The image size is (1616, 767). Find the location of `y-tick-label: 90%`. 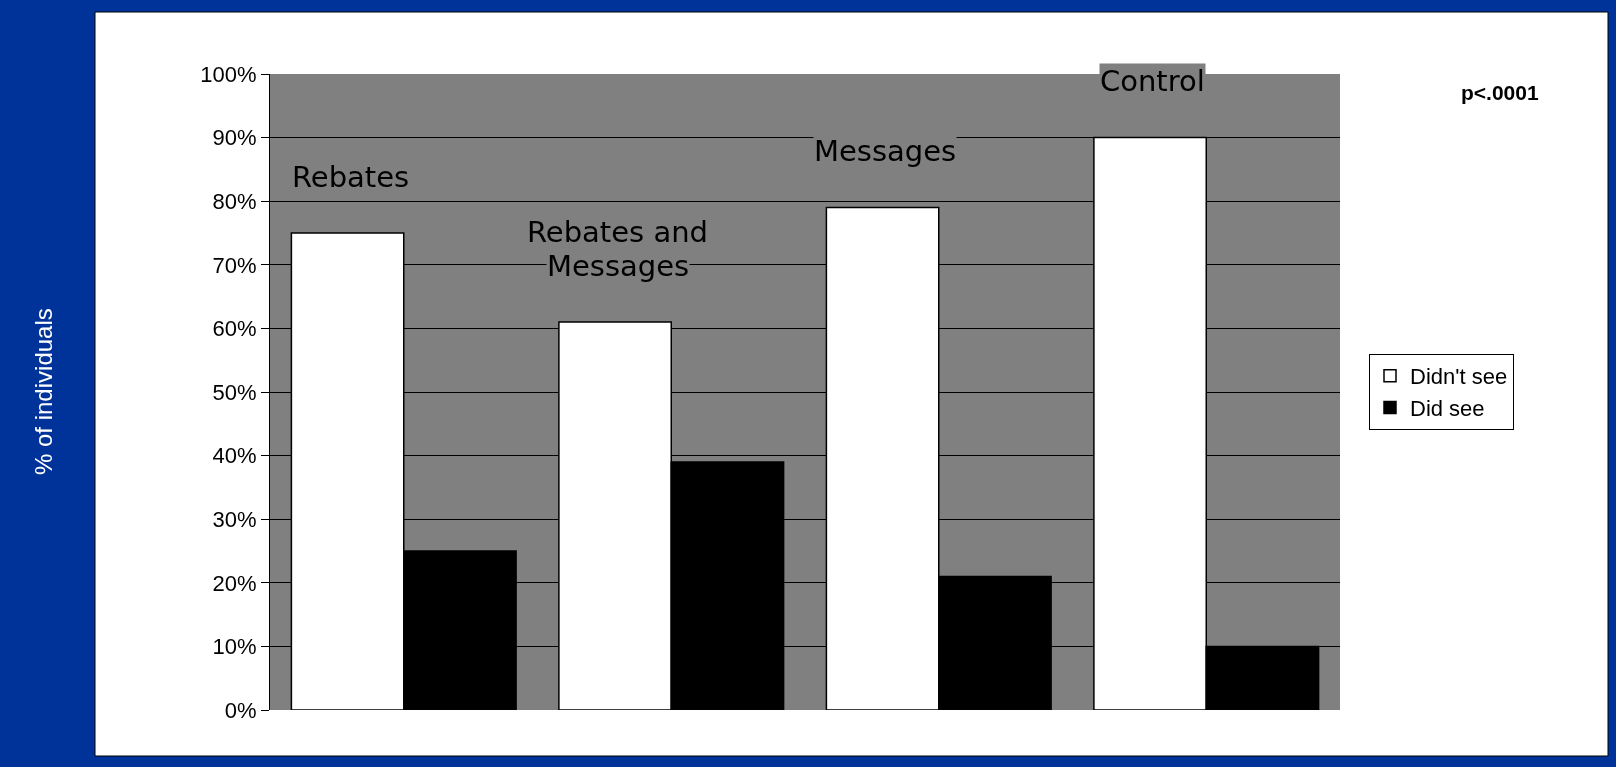

y-tick-label: 90% is located at coordinates (234, 138).